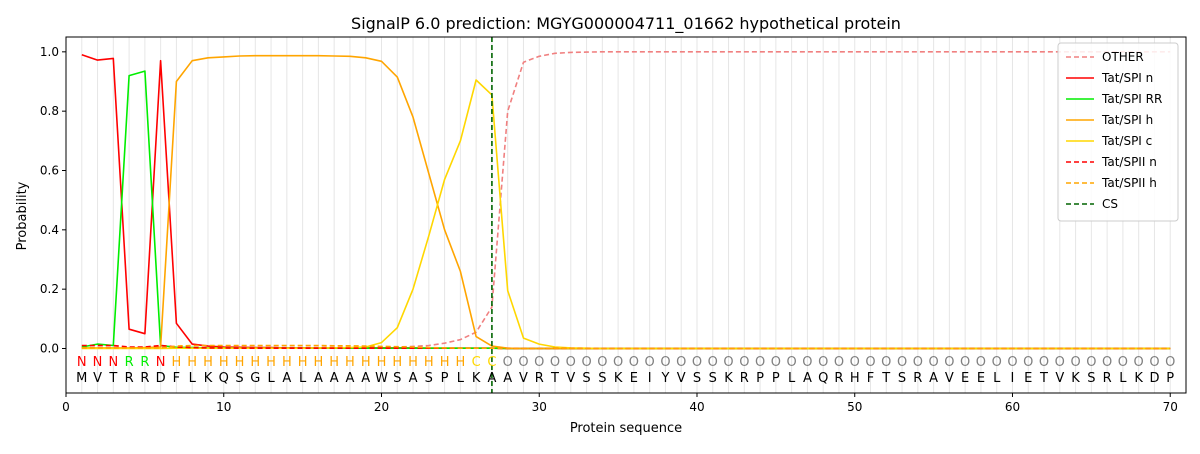 The height and width of the screenshot is (454, 1200). I want to click on legend-label: Tat/SPI RR, so click(1131, 99).